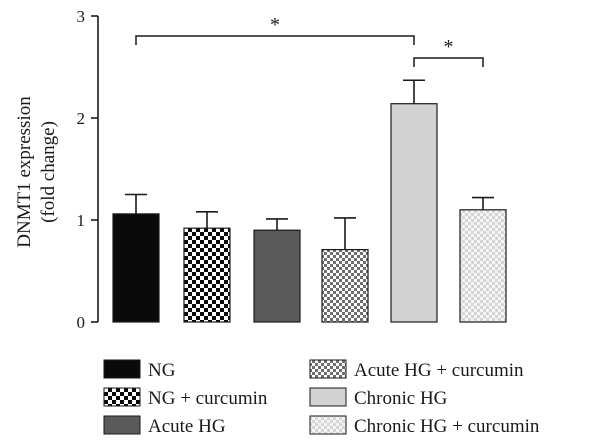 This screenshot has height=448, width=600. I want to click on legend-label: Chronic HG, so click(401, 398).